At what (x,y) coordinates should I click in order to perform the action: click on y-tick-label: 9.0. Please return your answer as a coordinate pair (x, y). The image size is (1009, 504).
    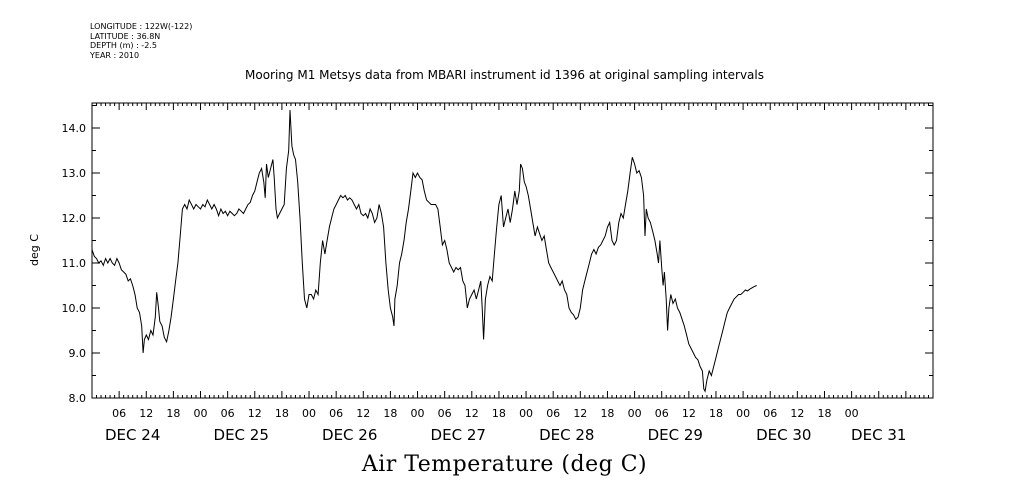
    Looking at the image, I should click on (78, 353).